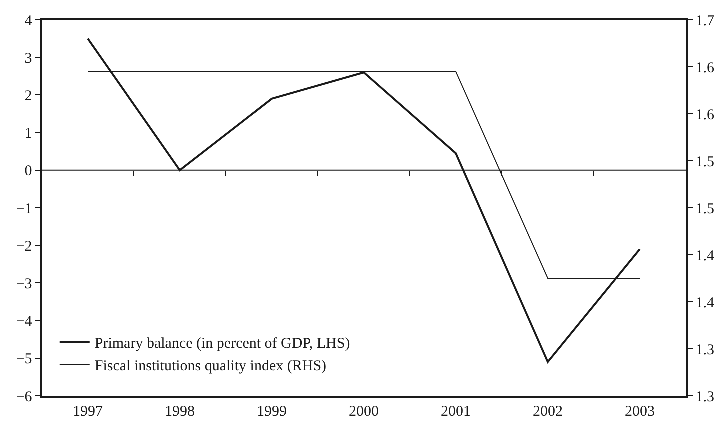 Image resolution: width=720 pixels, height=424 pixels. Describe the element at coordinates (210, 366) in the screenshot. I see `legend-label: Fiscal institutions quality index (RHS)` at that location.